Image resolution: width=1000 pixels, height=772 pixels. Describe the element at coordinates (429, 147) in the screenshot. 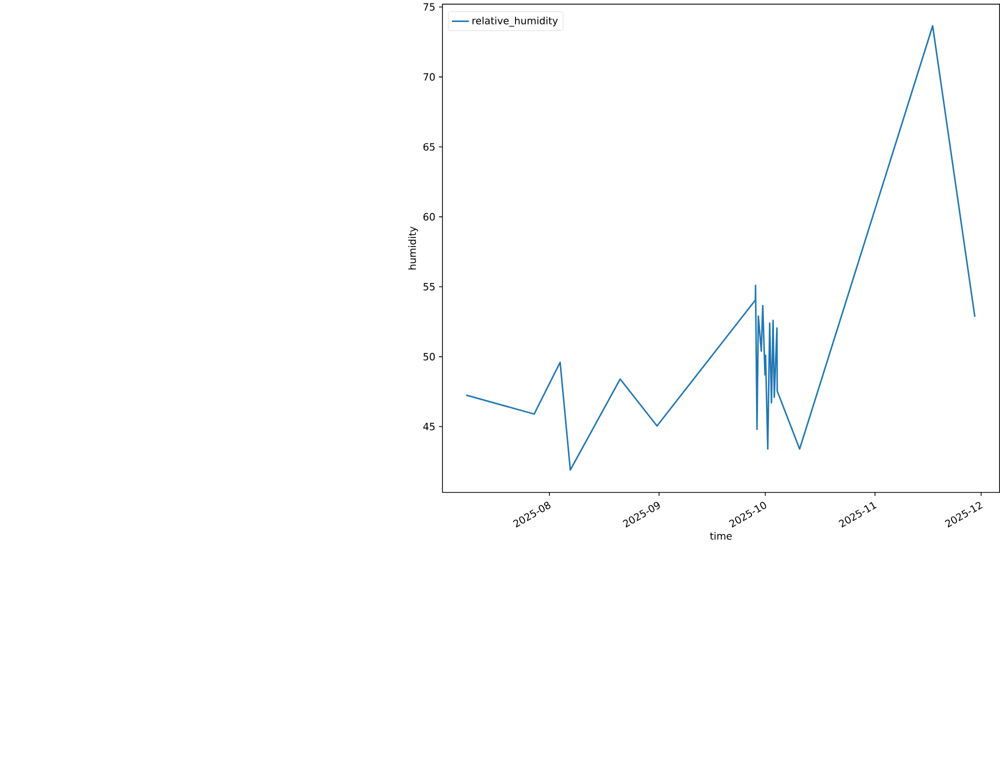

I see `y-tick-label: 65` at that location.